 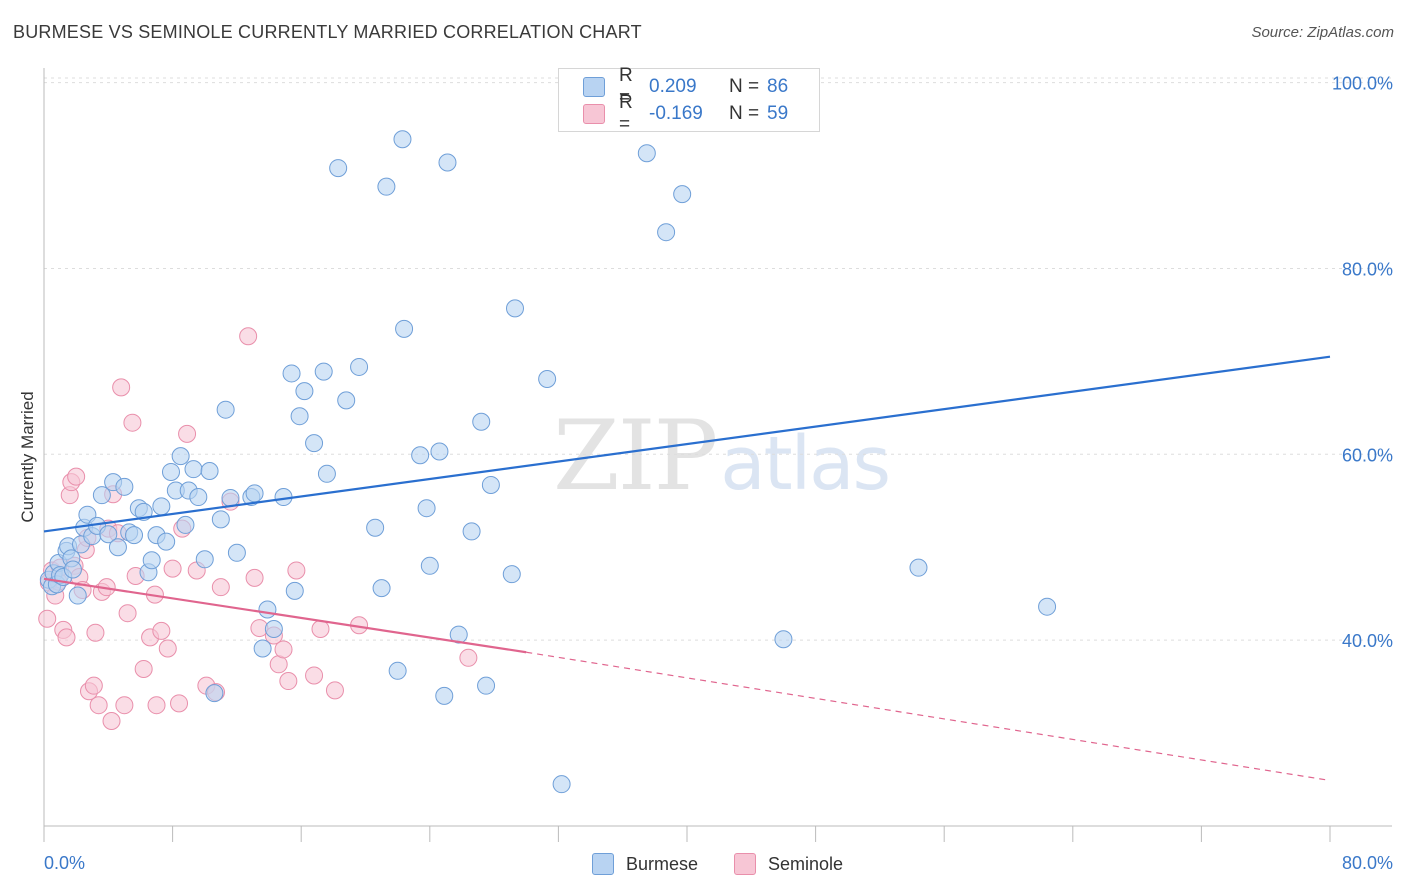 I want to click on y-tick-label: 60.0%, so click(x=1367, y=455).